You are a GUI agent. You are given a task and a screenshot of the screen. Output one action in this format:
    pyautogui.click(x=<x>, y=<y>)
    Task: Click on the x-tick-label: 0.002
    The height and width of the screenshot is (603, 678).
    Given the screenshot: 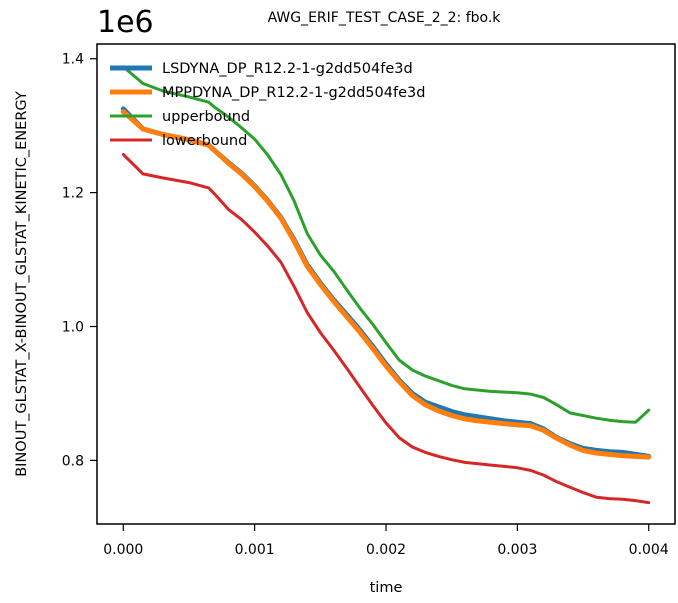 What is the action you would take?
    pyautogui.click(x=386, y=550)
    